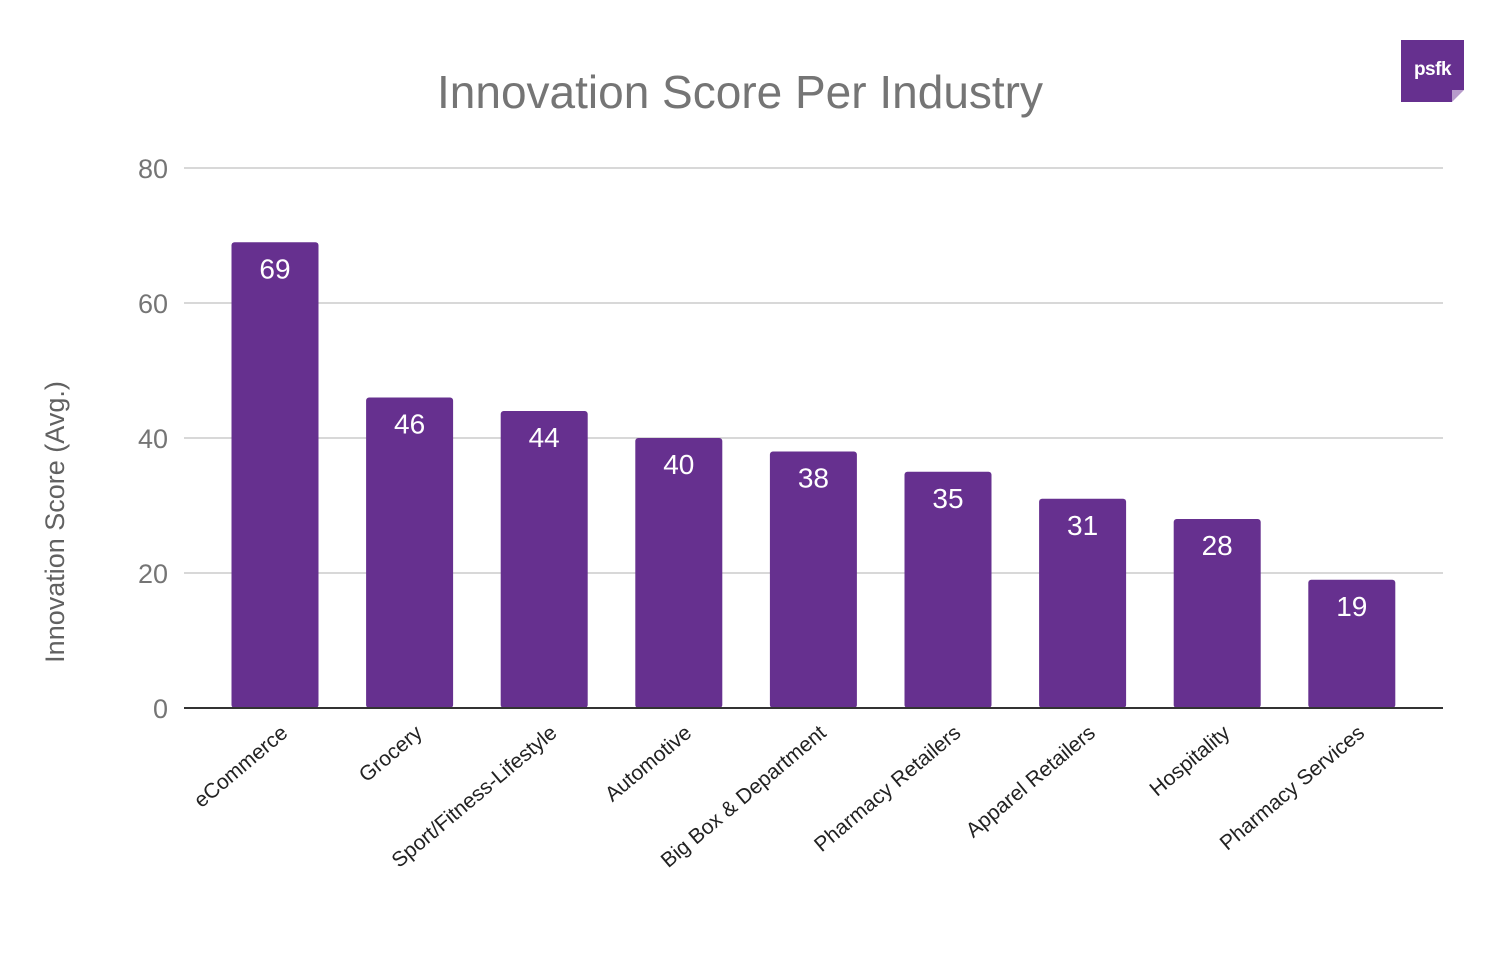 The image size is (1501, 954). Describe the element at coordinates (1031, 781) in the screenshot. I see `x-tick-label: Apparel Retailers` at that location.